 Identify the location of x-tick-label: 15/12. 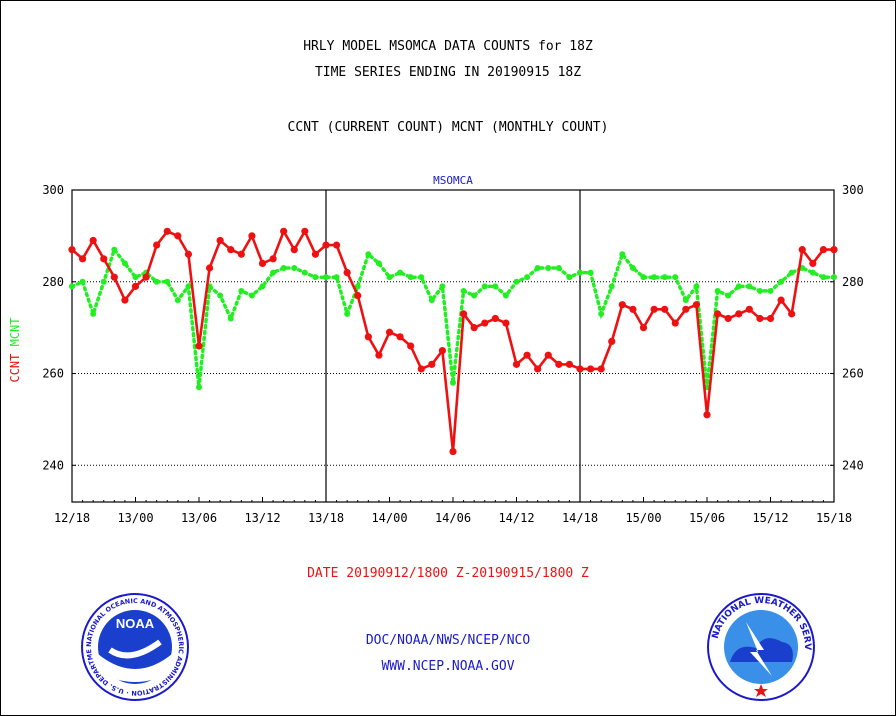
(770, 518).